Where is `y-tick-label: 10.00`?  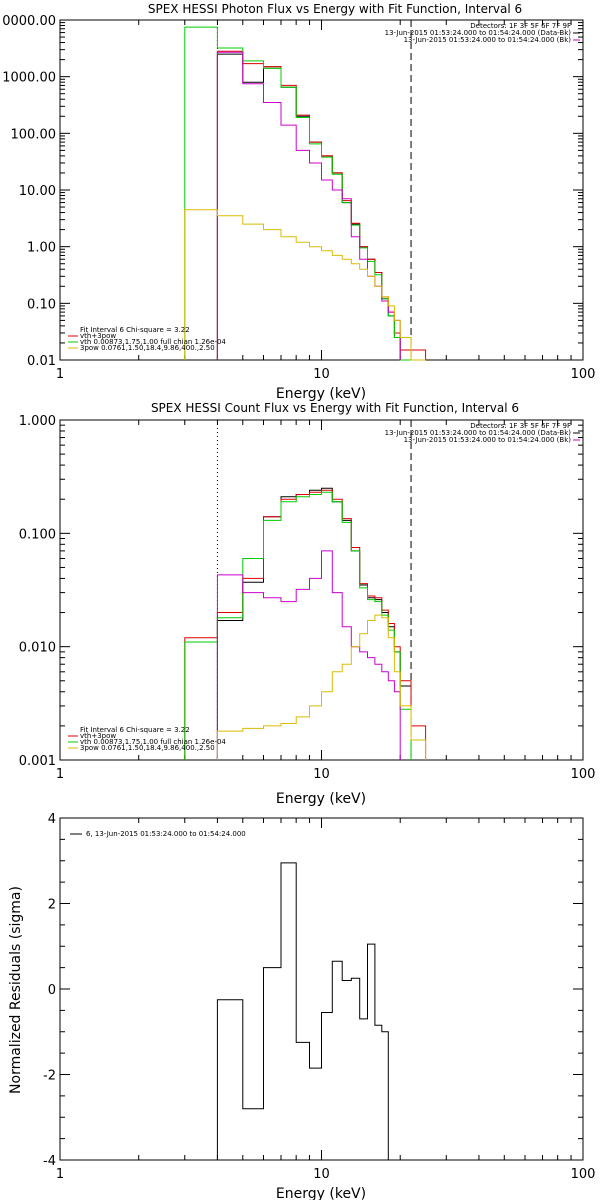
y-tick-label: 10.00 is located at coordinates (37, 191).